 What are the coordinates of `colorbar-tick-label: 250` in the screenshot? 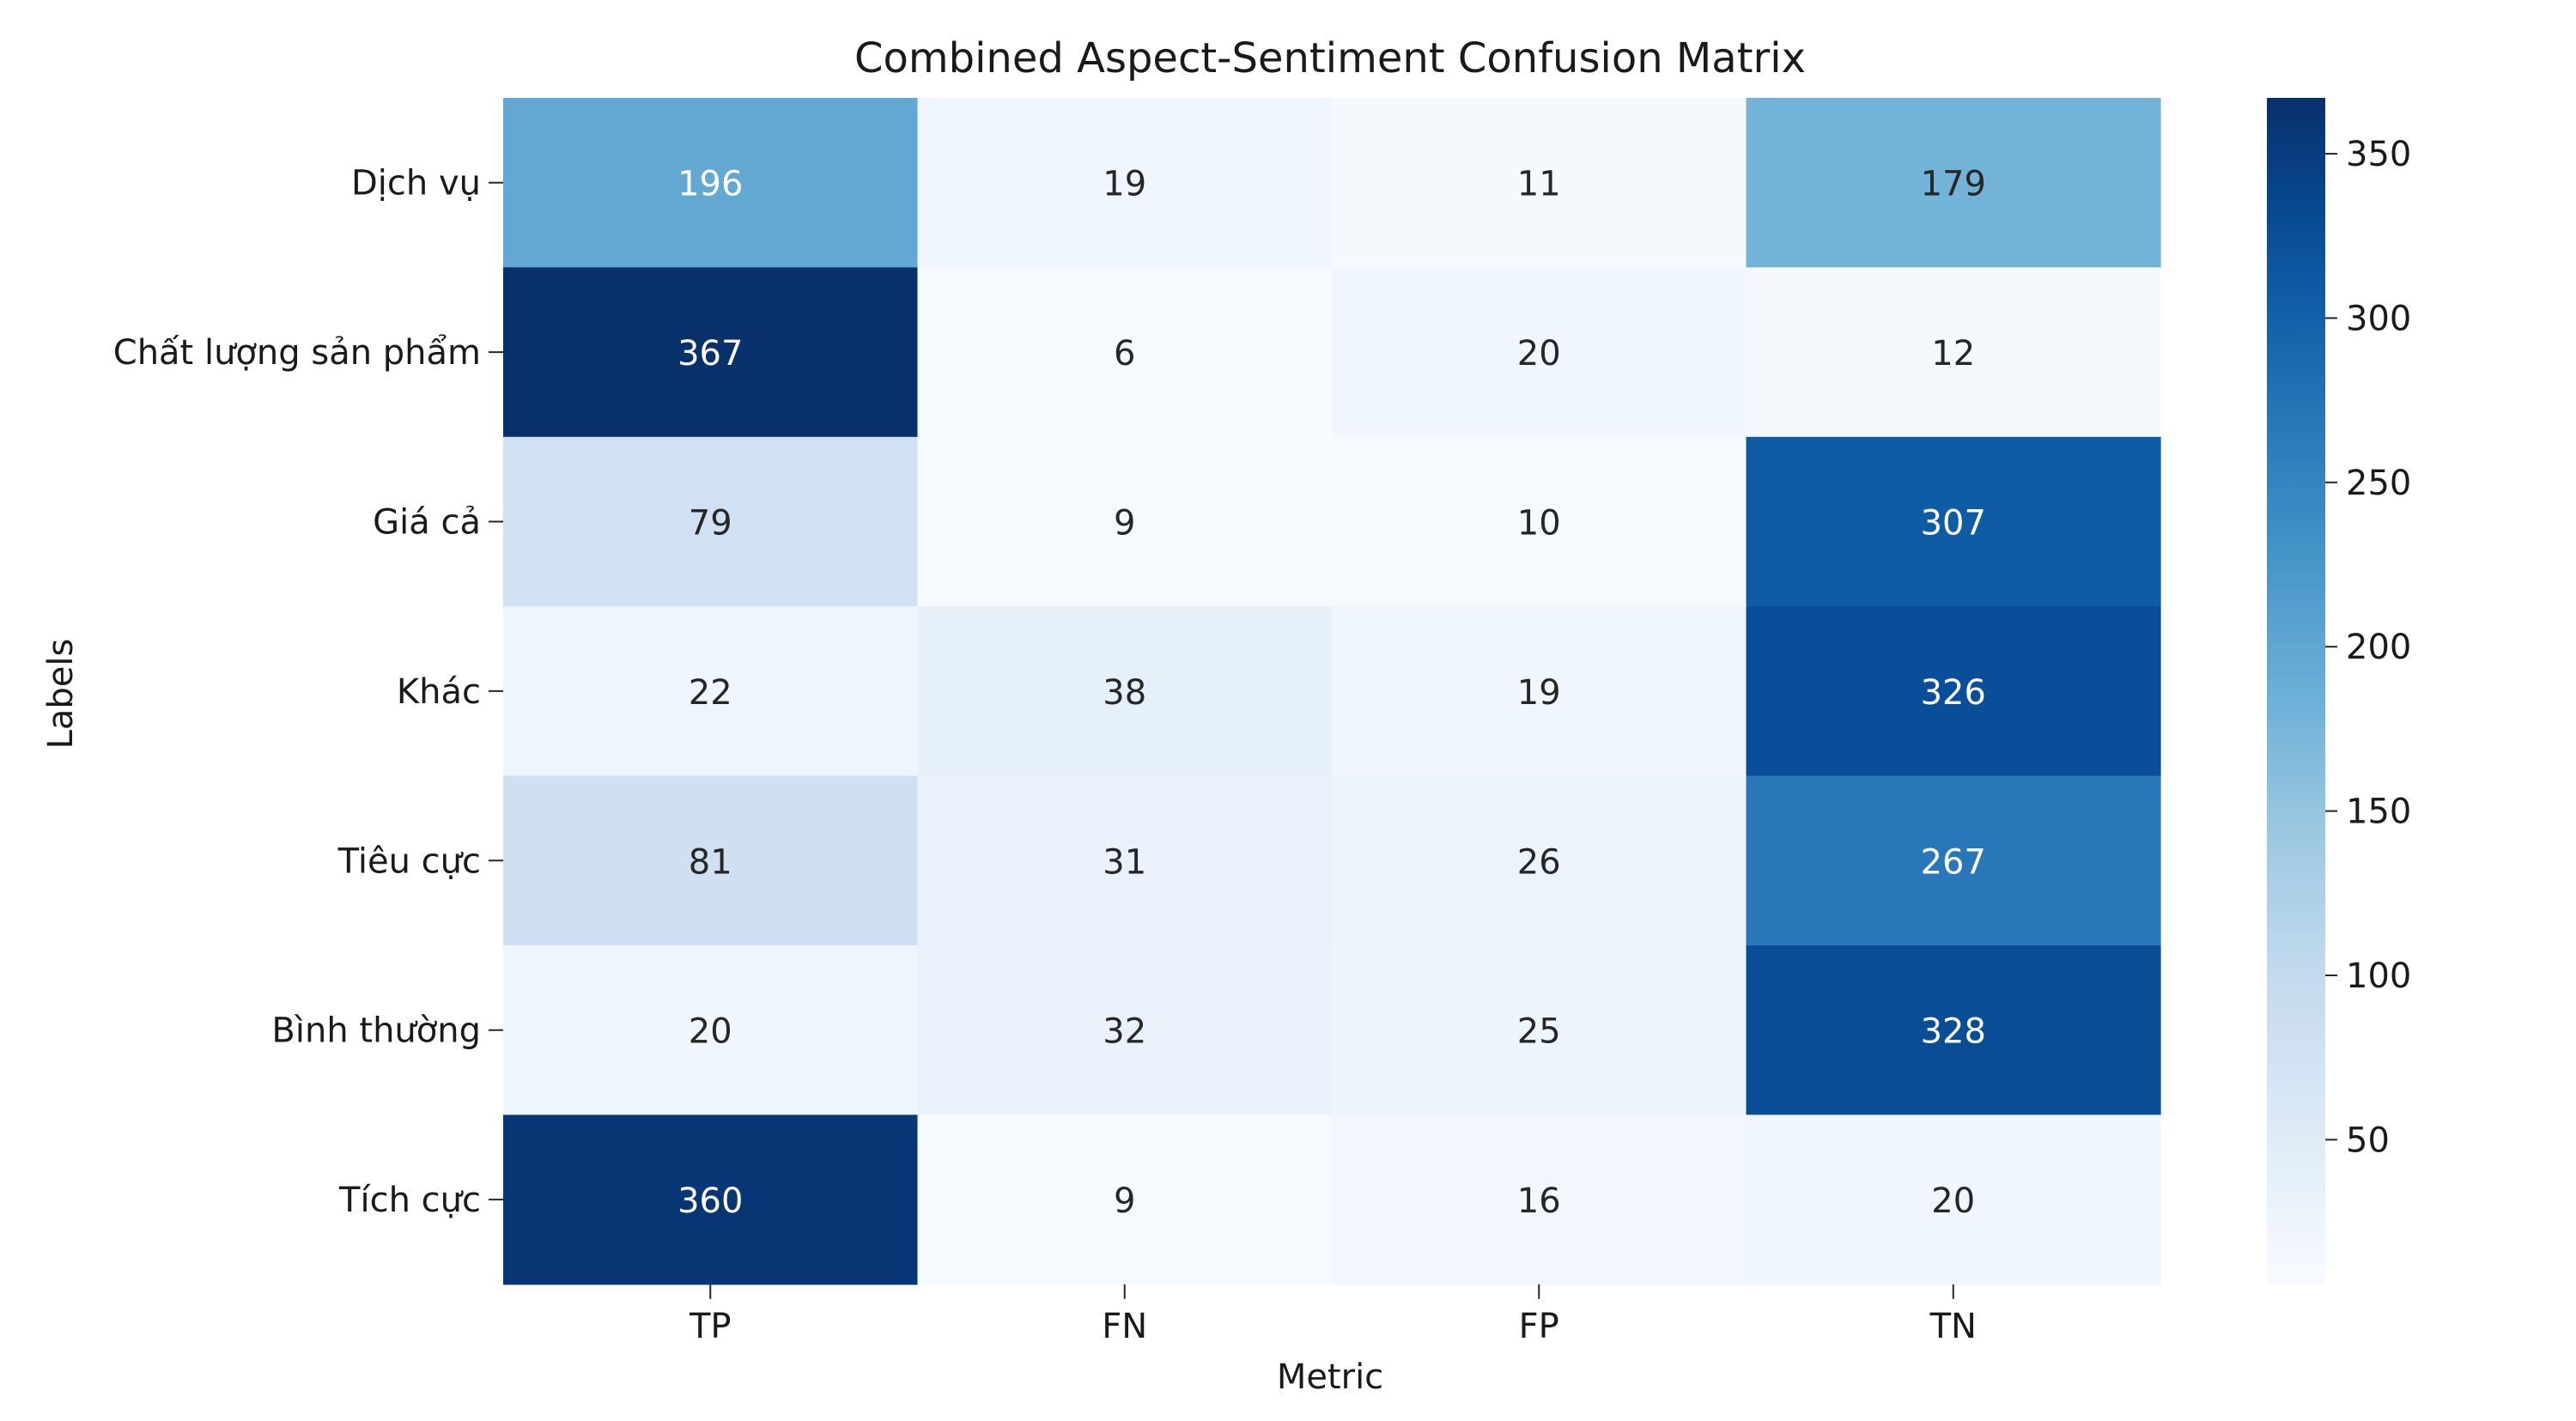 It's located at (2378, 483).